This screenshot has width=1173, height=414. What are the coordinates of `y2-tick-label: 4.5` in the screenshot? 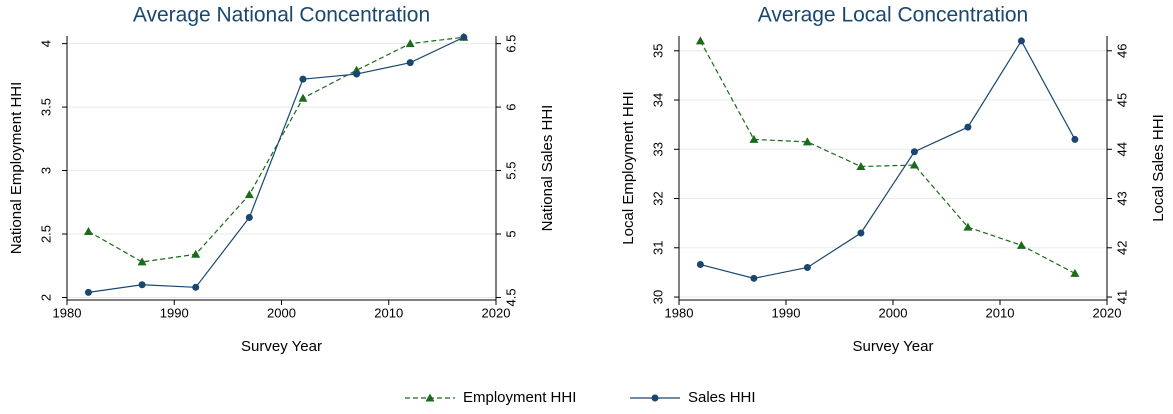 It's located at (510, 297).